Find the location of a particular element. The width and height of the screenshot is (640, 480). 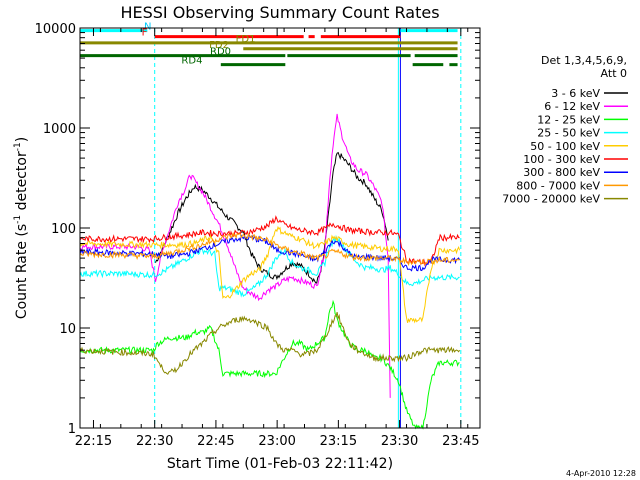

chart-title: HESSI Observing Summary Count Rates is located at coordinates (279, 12).